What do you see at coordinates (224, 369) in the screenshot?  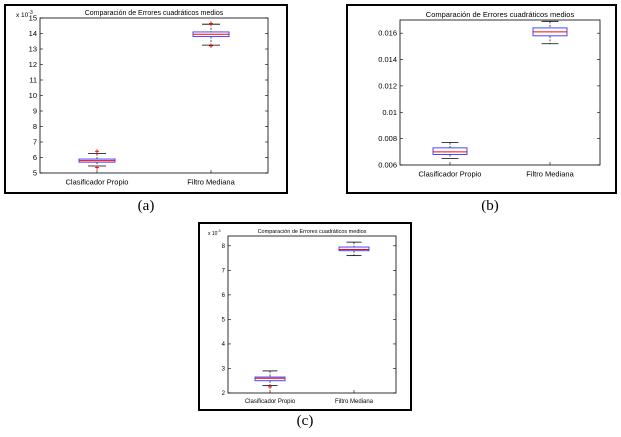 I see `y-tick-label: 3` at bounding box center [224, 369].